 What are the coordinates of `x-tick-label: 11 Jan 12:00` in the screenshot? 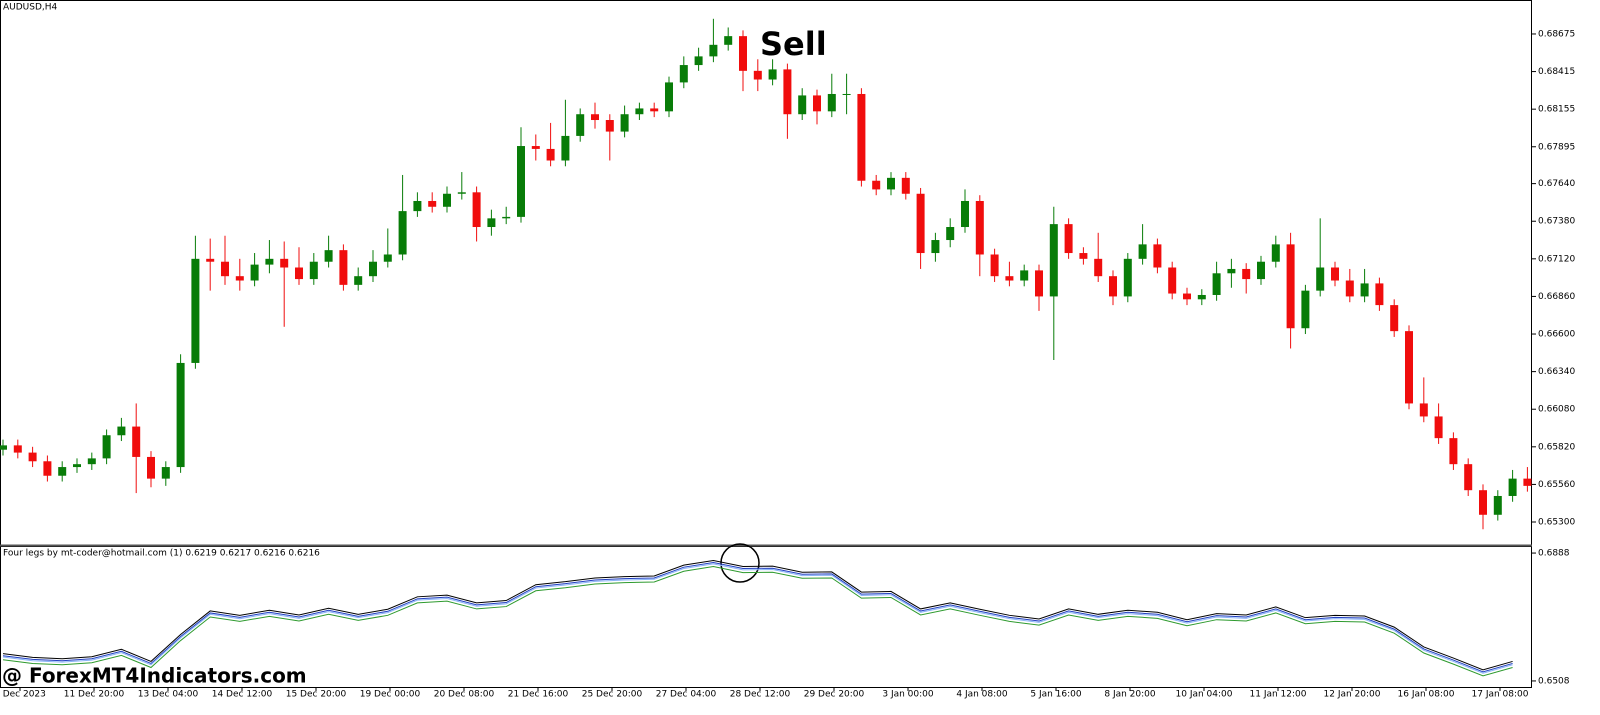 It's located at (1278, 695).